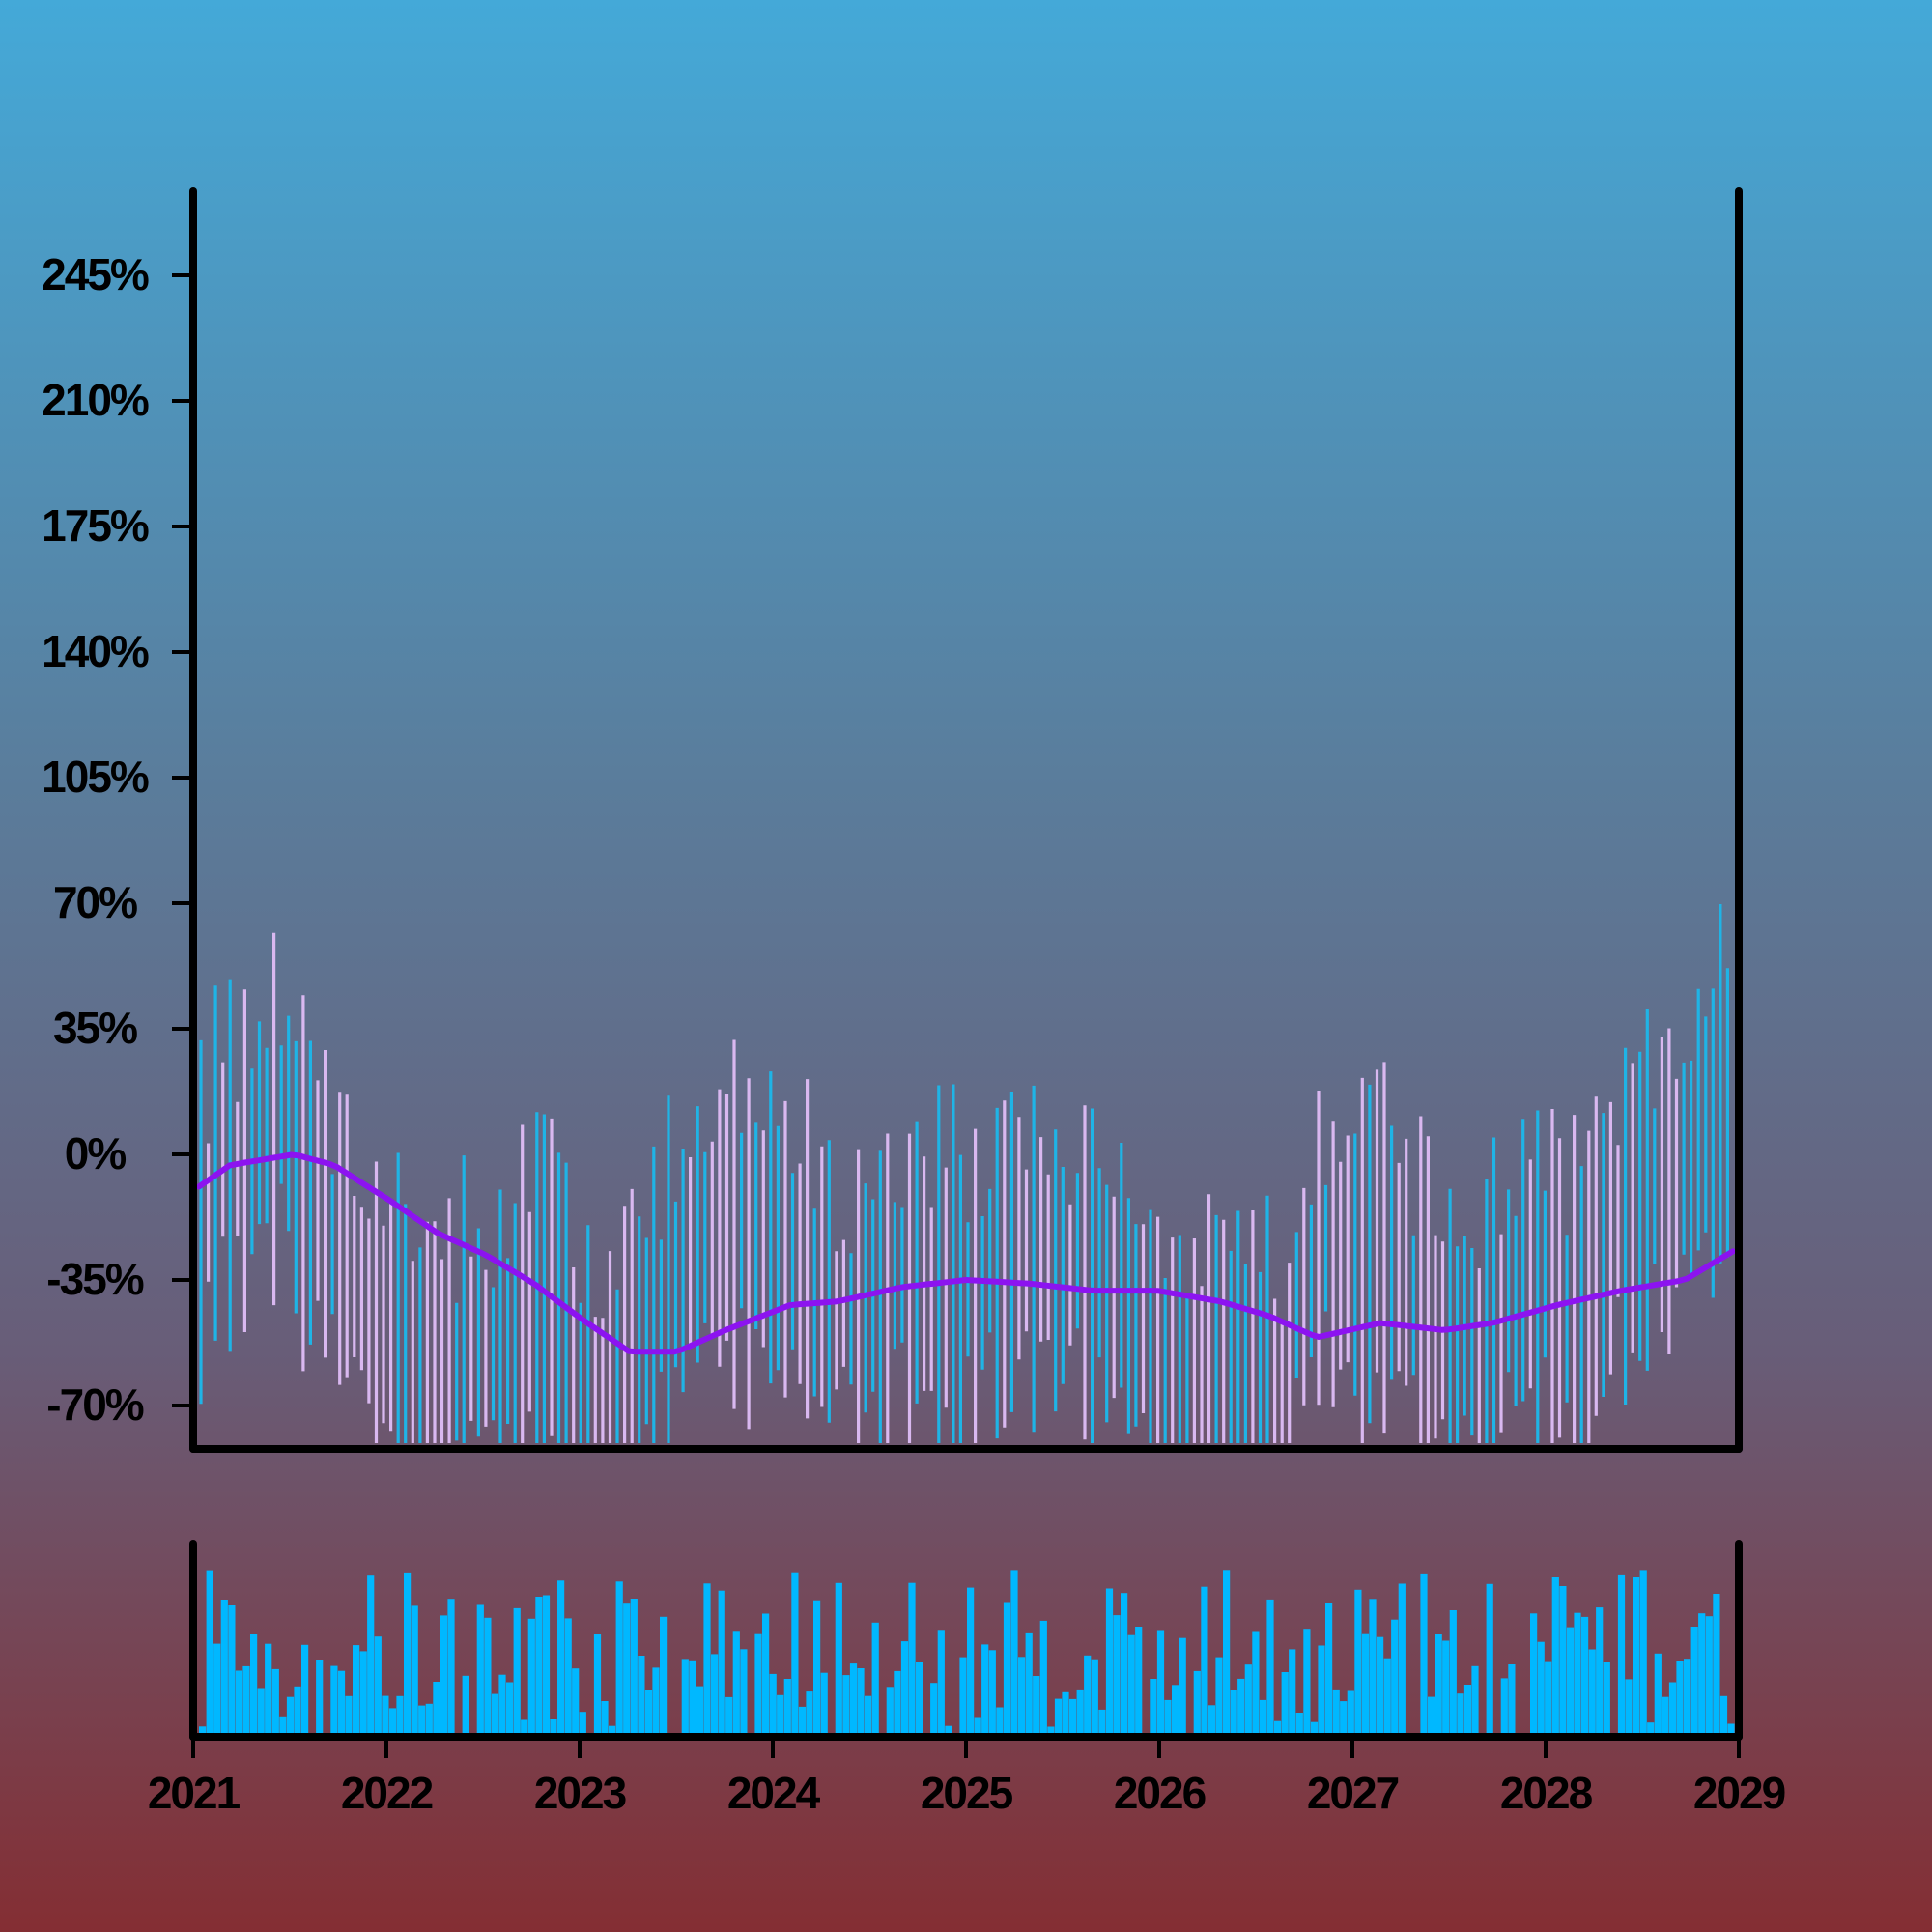  I want to click on y-tick-label: -35%, so click(94, 1279).